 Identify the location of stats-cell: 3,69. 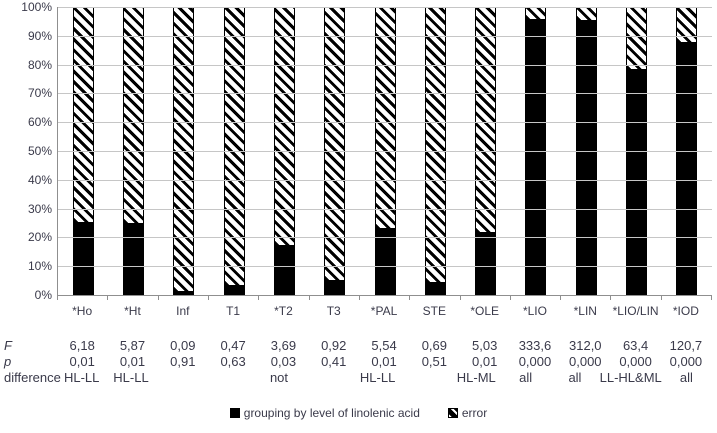
(283, 345).